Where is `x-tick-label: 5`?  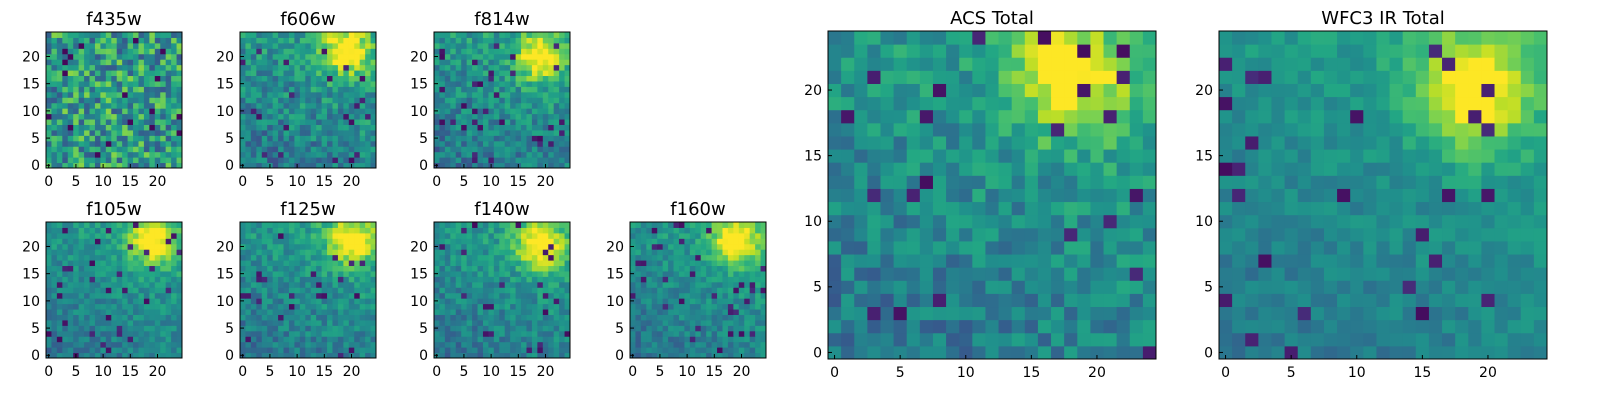
x-tick-label: 5 is located at coordinates (75, 182).